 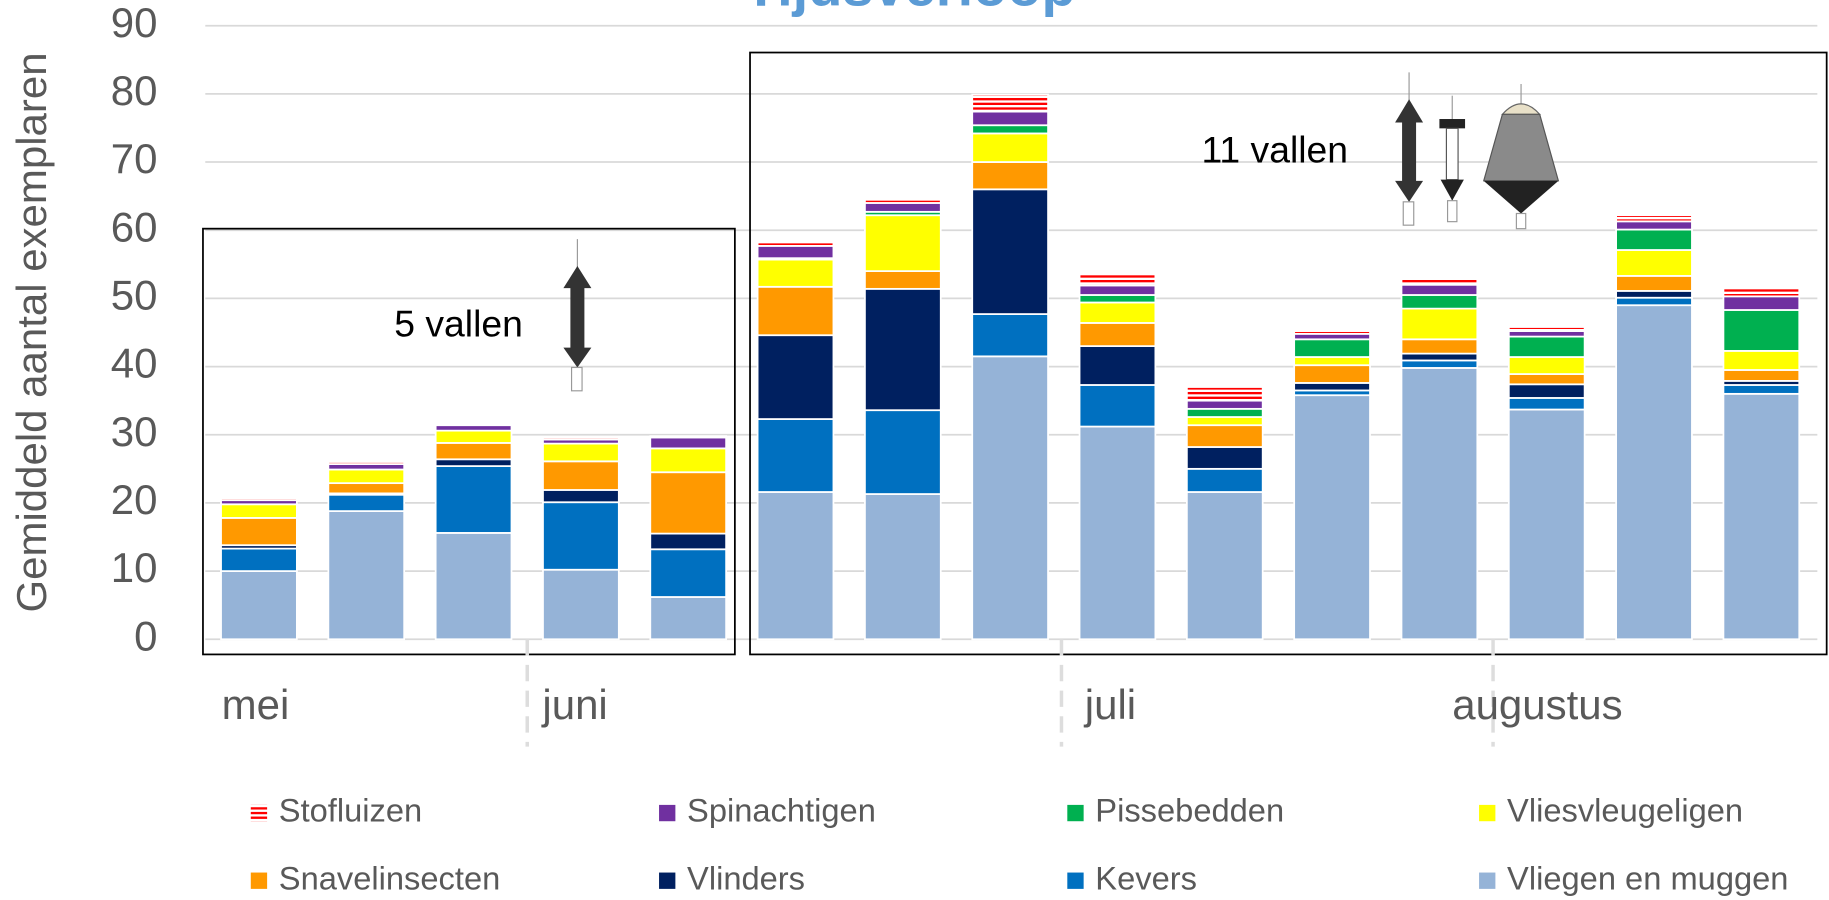 I want to click on y-tick-label: 60, so click(x=134, y=226).